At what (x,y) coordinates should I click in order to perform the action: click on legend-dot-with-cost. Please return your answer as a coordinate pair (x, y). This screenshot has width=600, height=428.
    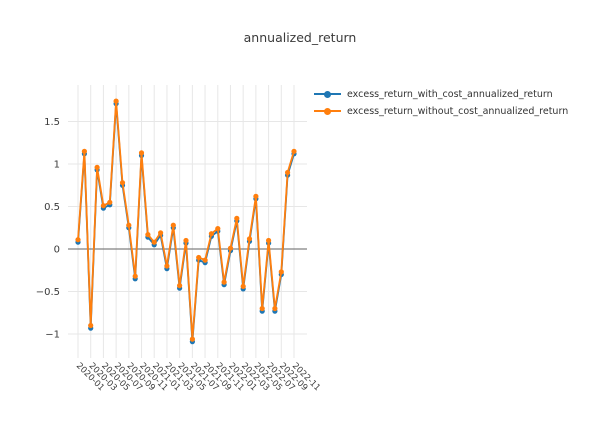
    Looking at the image, I should click on (327, 94).